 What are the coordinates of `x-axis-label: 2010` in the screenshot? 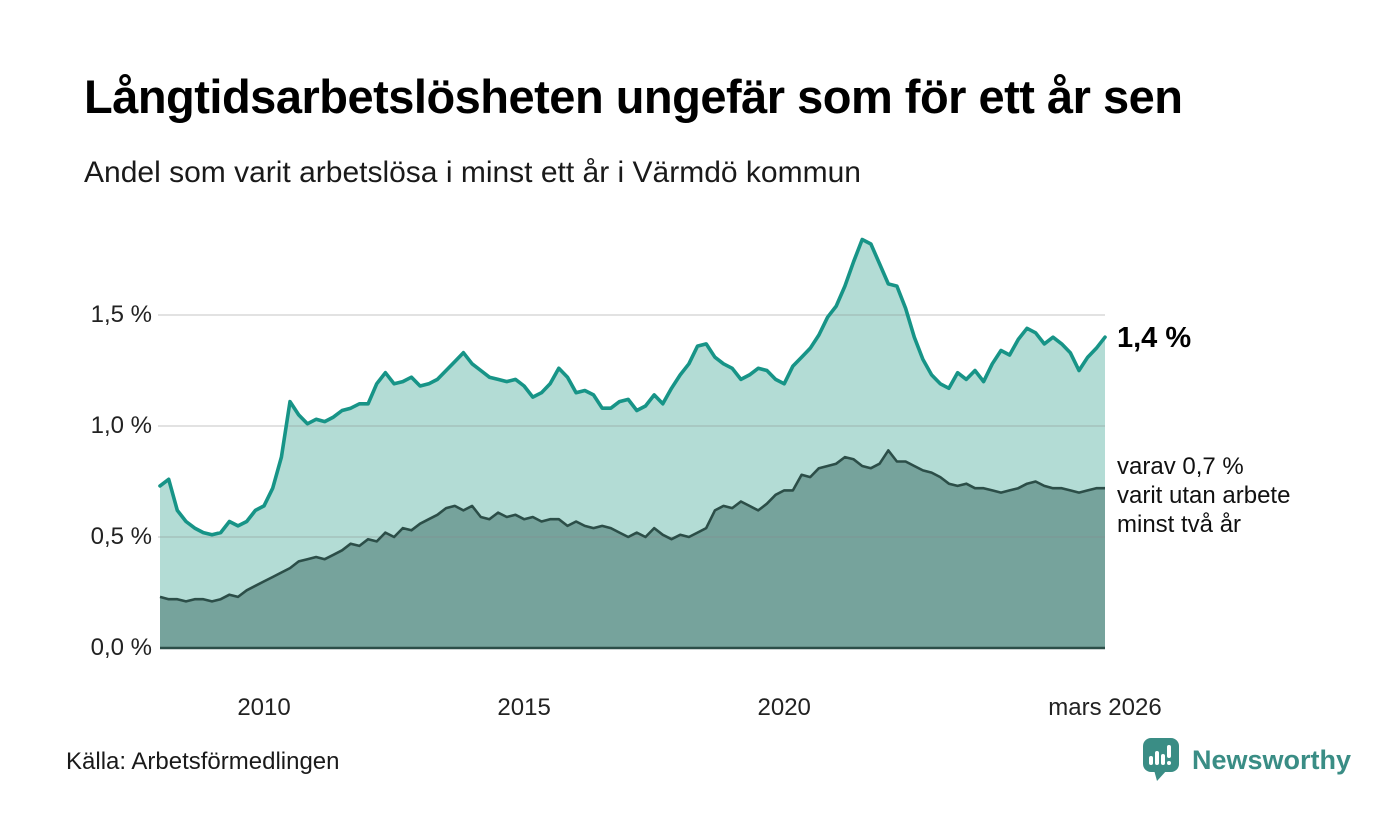 It's located at (264, 707).